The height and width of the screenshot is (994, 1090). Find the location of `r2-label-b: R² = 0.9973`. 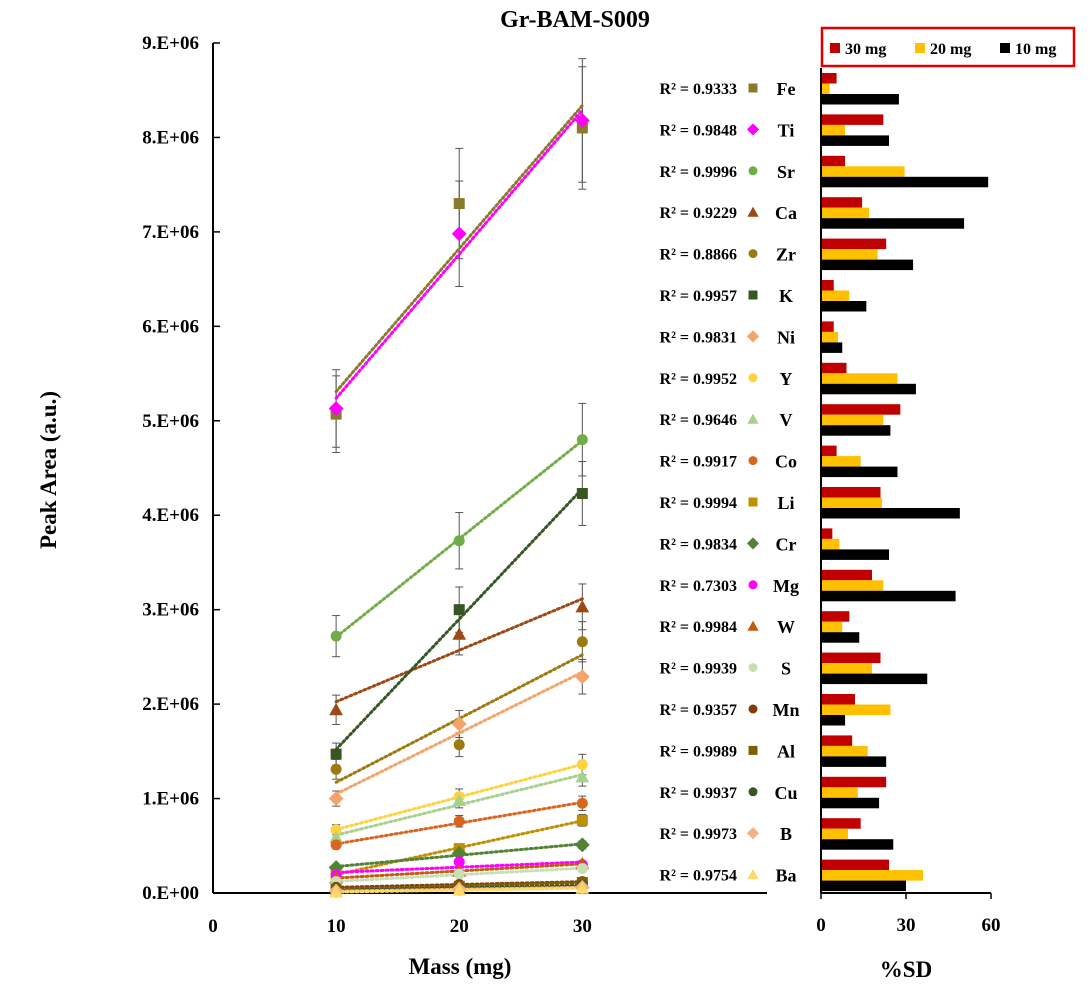

r2-label-b: R² = 0.9973 is located at coordinates (698, 834).